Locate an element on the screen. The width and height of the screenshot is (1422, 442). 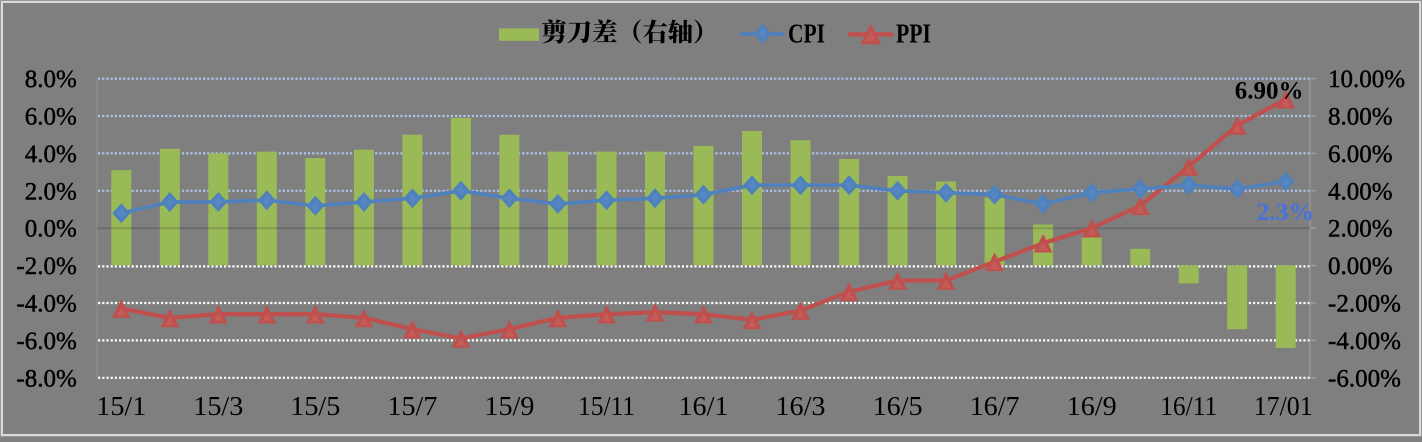
svg-text: -4.0% is located at coordinates (46, 304).